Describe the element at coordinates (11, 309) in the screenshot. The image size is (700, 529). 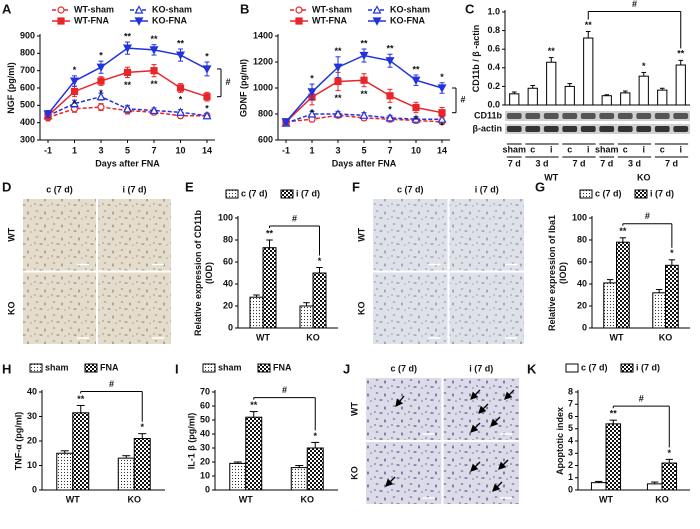
I see `row-label: KO` at that location.